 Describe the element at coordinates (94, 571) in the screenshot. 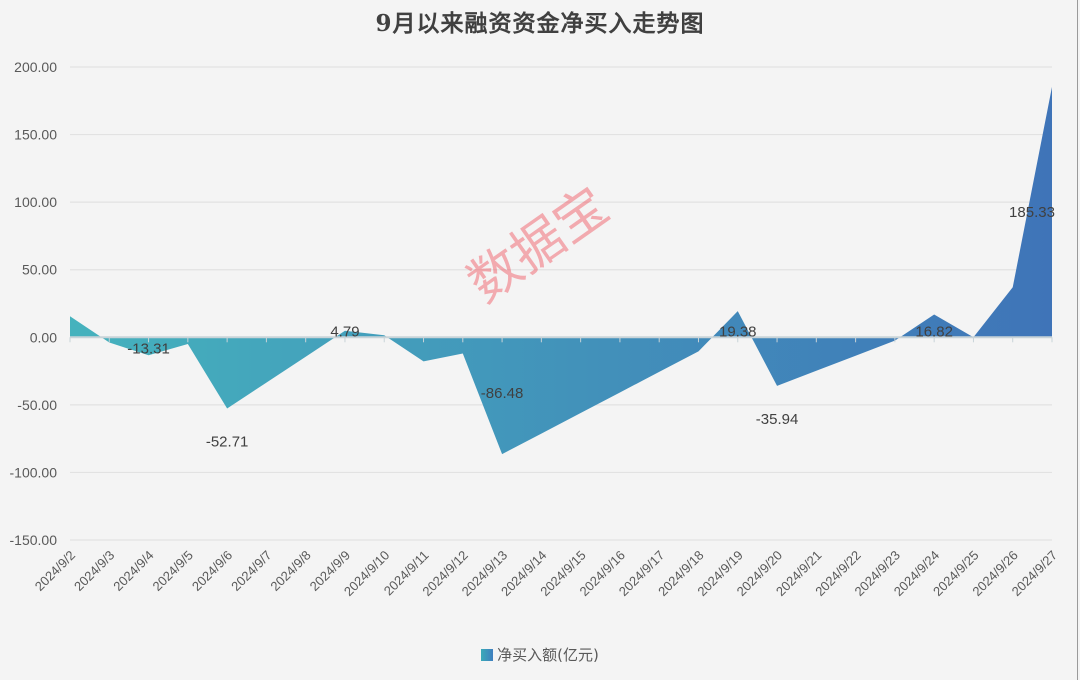

I see `x-tick-label: 2024/9/3` at that location.